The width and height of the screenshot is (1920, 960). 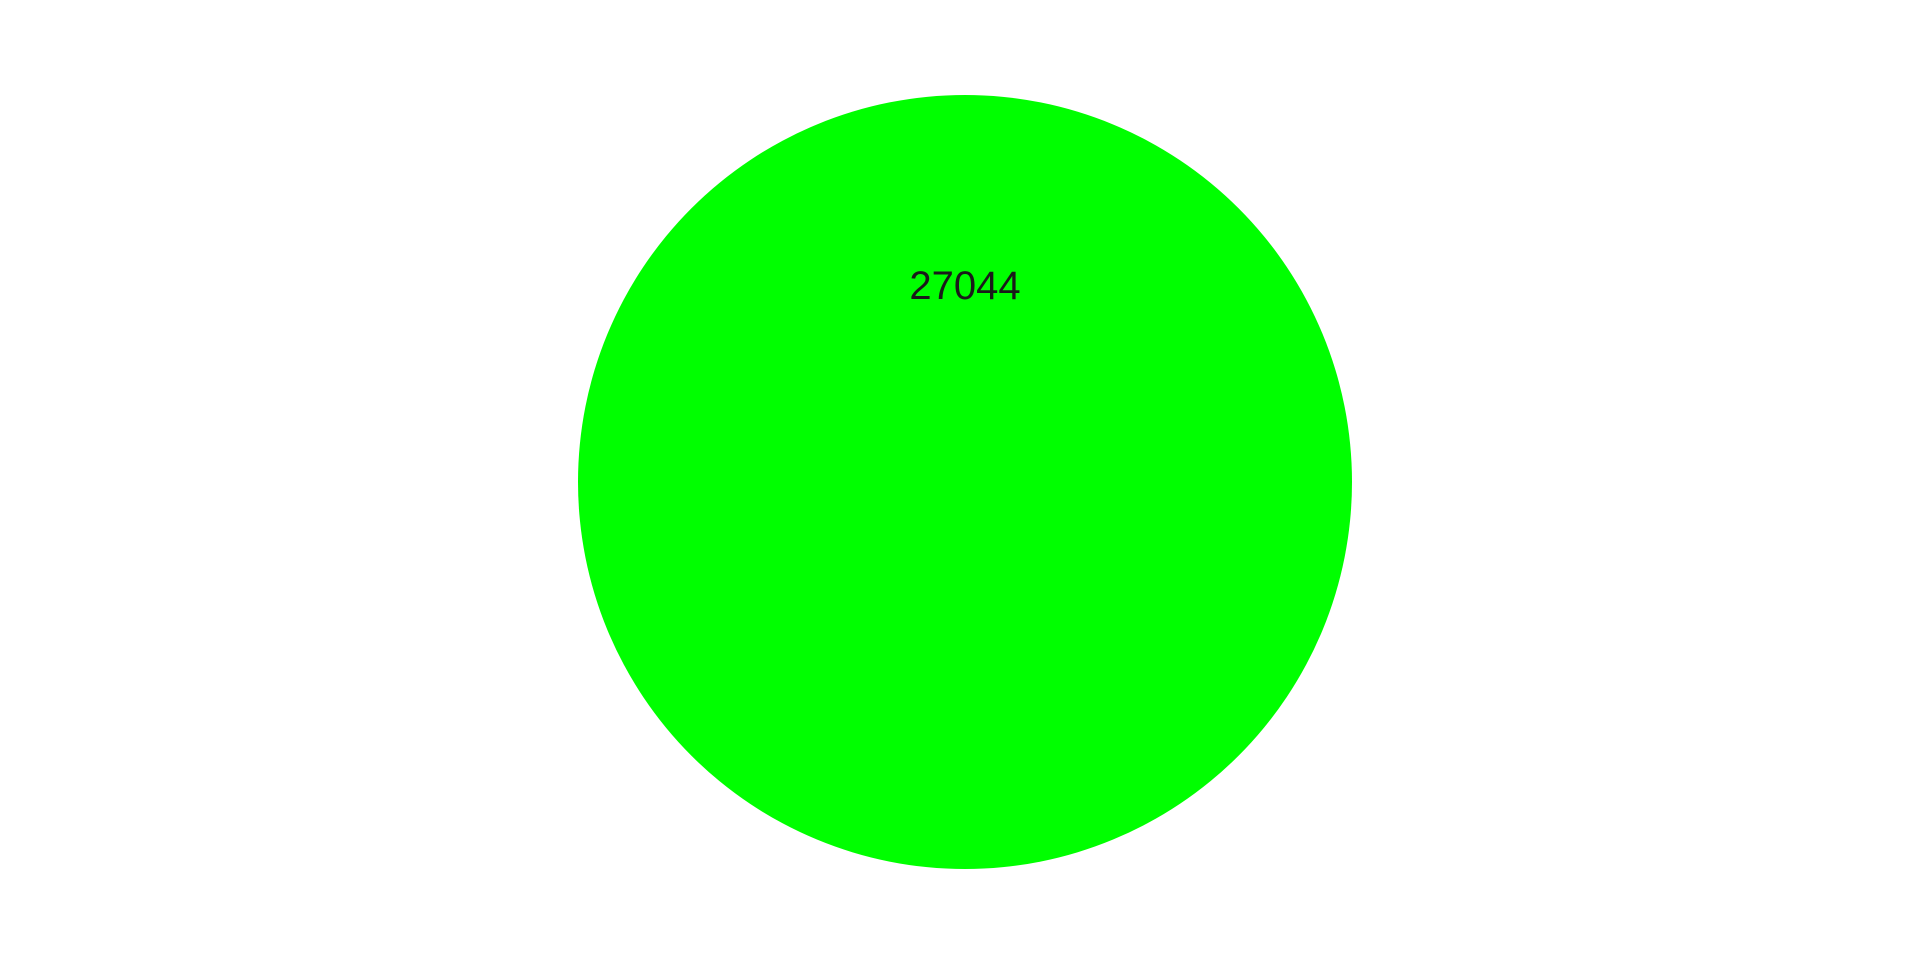 I want to click on pie-labels: 27044, so click(x=964, y=286).